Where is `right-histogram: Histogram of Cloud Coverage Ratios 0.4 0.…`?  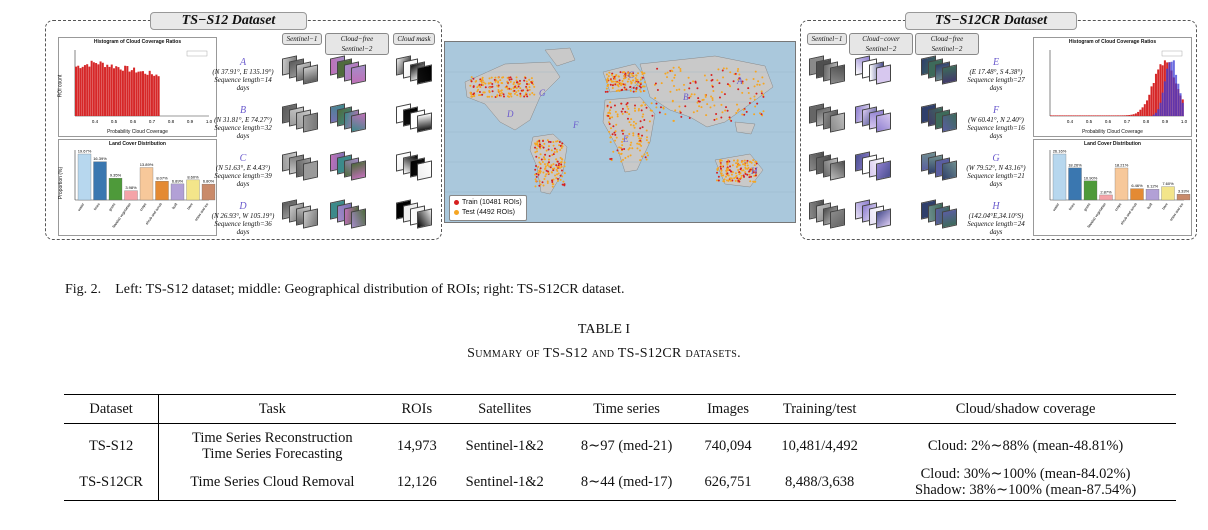 right-histogram: Histogram of Cloud Coverage Ratios 0.4 0.… is located at coordinates (1112, 87).